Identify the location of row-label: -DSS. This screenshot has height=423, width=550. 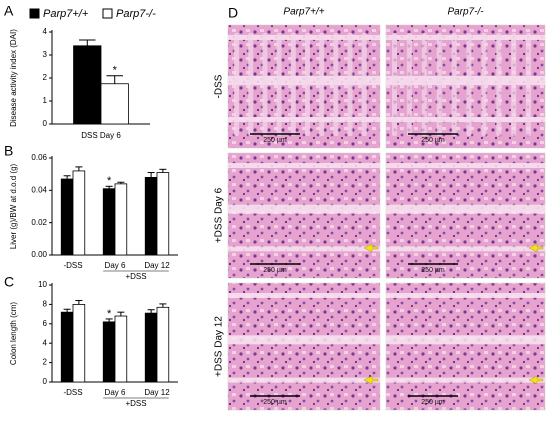
(219, 86).